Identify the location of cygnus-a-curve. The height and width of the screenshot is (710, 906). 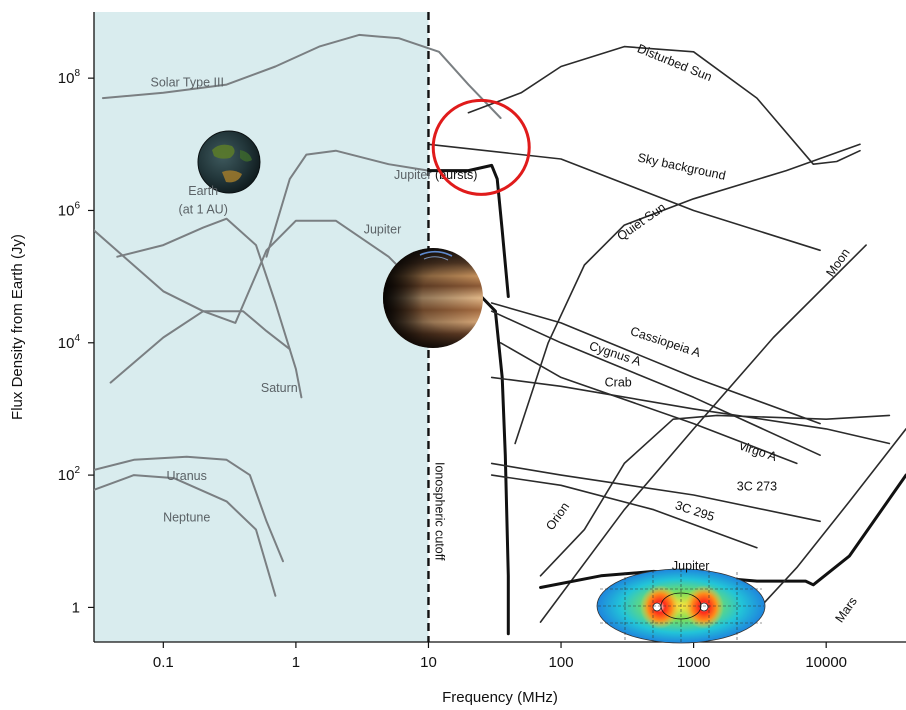
(655, 383).